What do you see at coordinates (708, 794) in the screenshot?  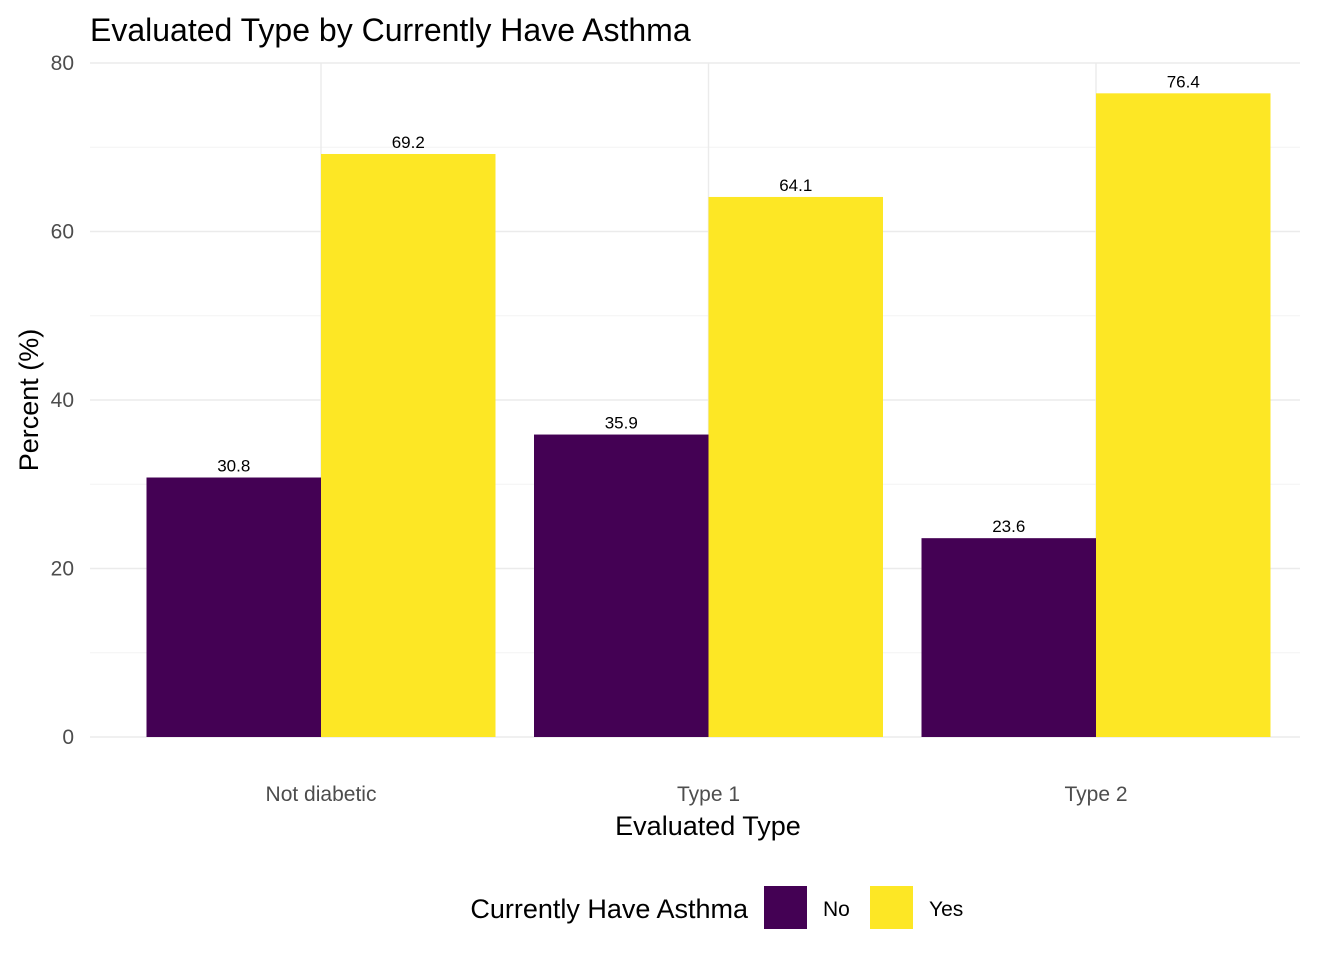 I see `x-tick-label: Type 1` at bounding box center [708, 794].